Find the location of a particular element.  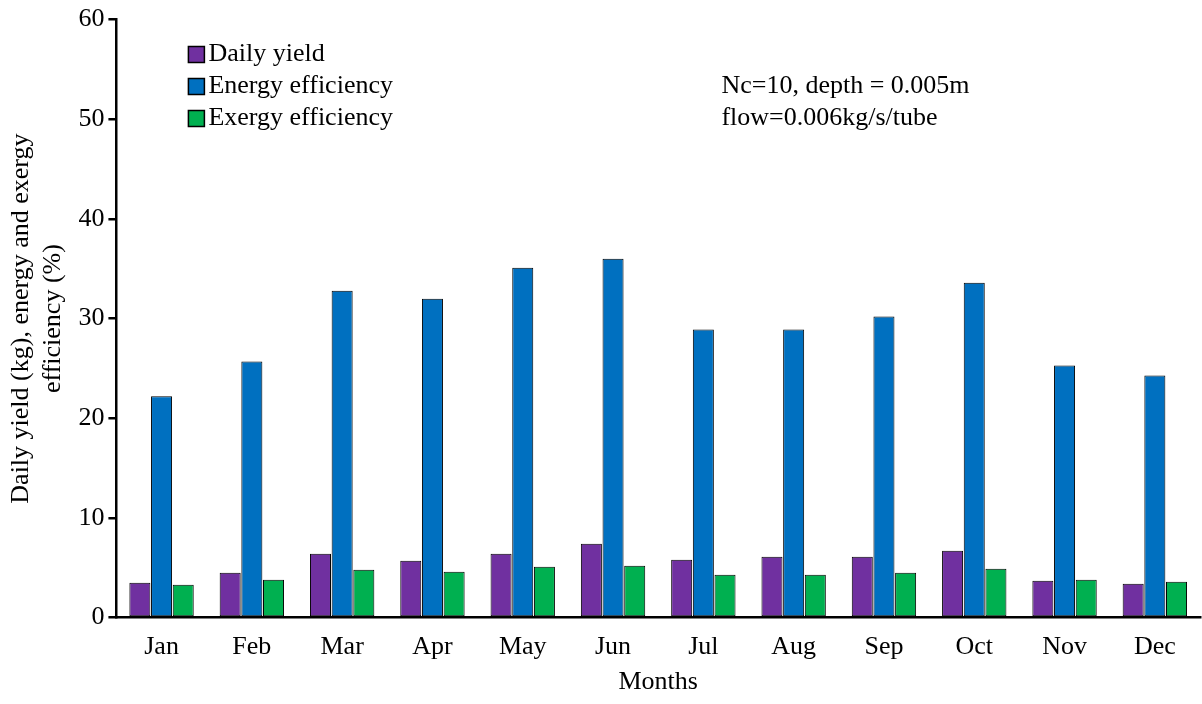

x-tick-label: Jul is located at coordinates (703, 646).